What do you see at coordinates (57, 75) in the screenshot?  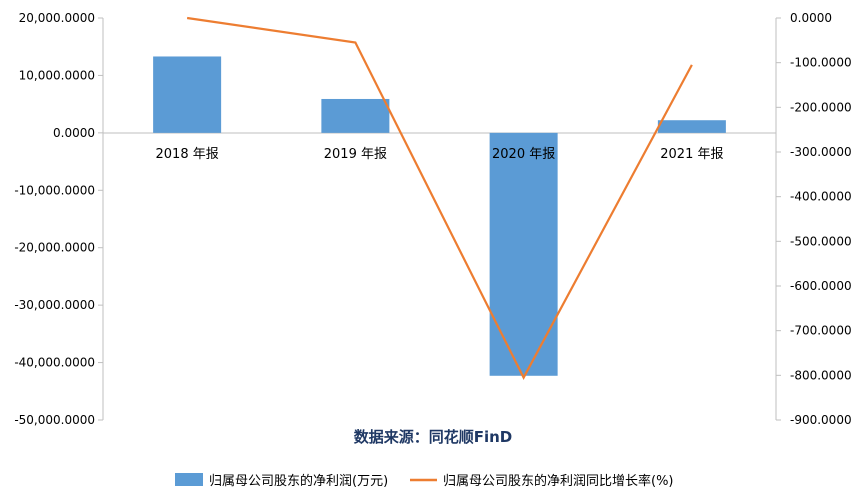 I see `left-tick-label: 10,000.0000` at bounding box center [57, 75].